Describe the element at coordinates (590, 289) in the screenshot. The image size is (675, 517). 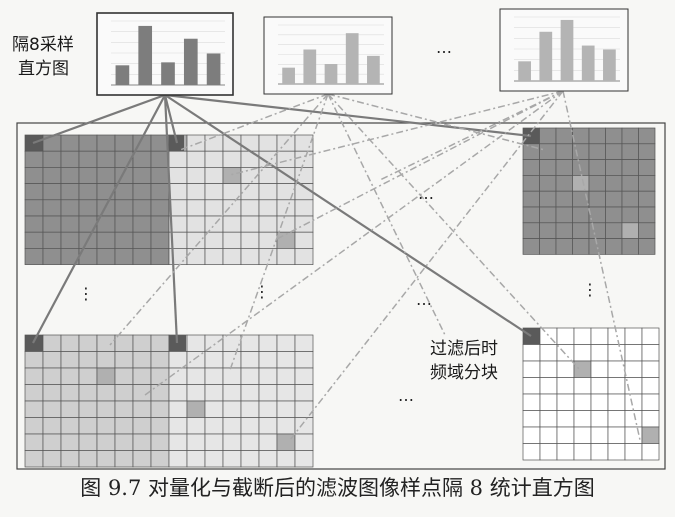
I see `blocks-right-vertical-ellipsis: ⋮` at that location.